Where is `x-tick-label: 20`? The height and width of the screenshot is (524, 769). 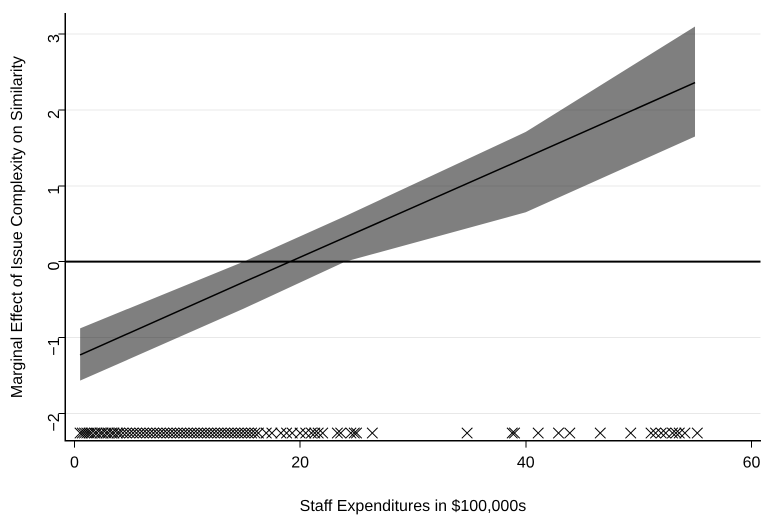
x-tick-label: 20 is located at coordinates (300, 463).